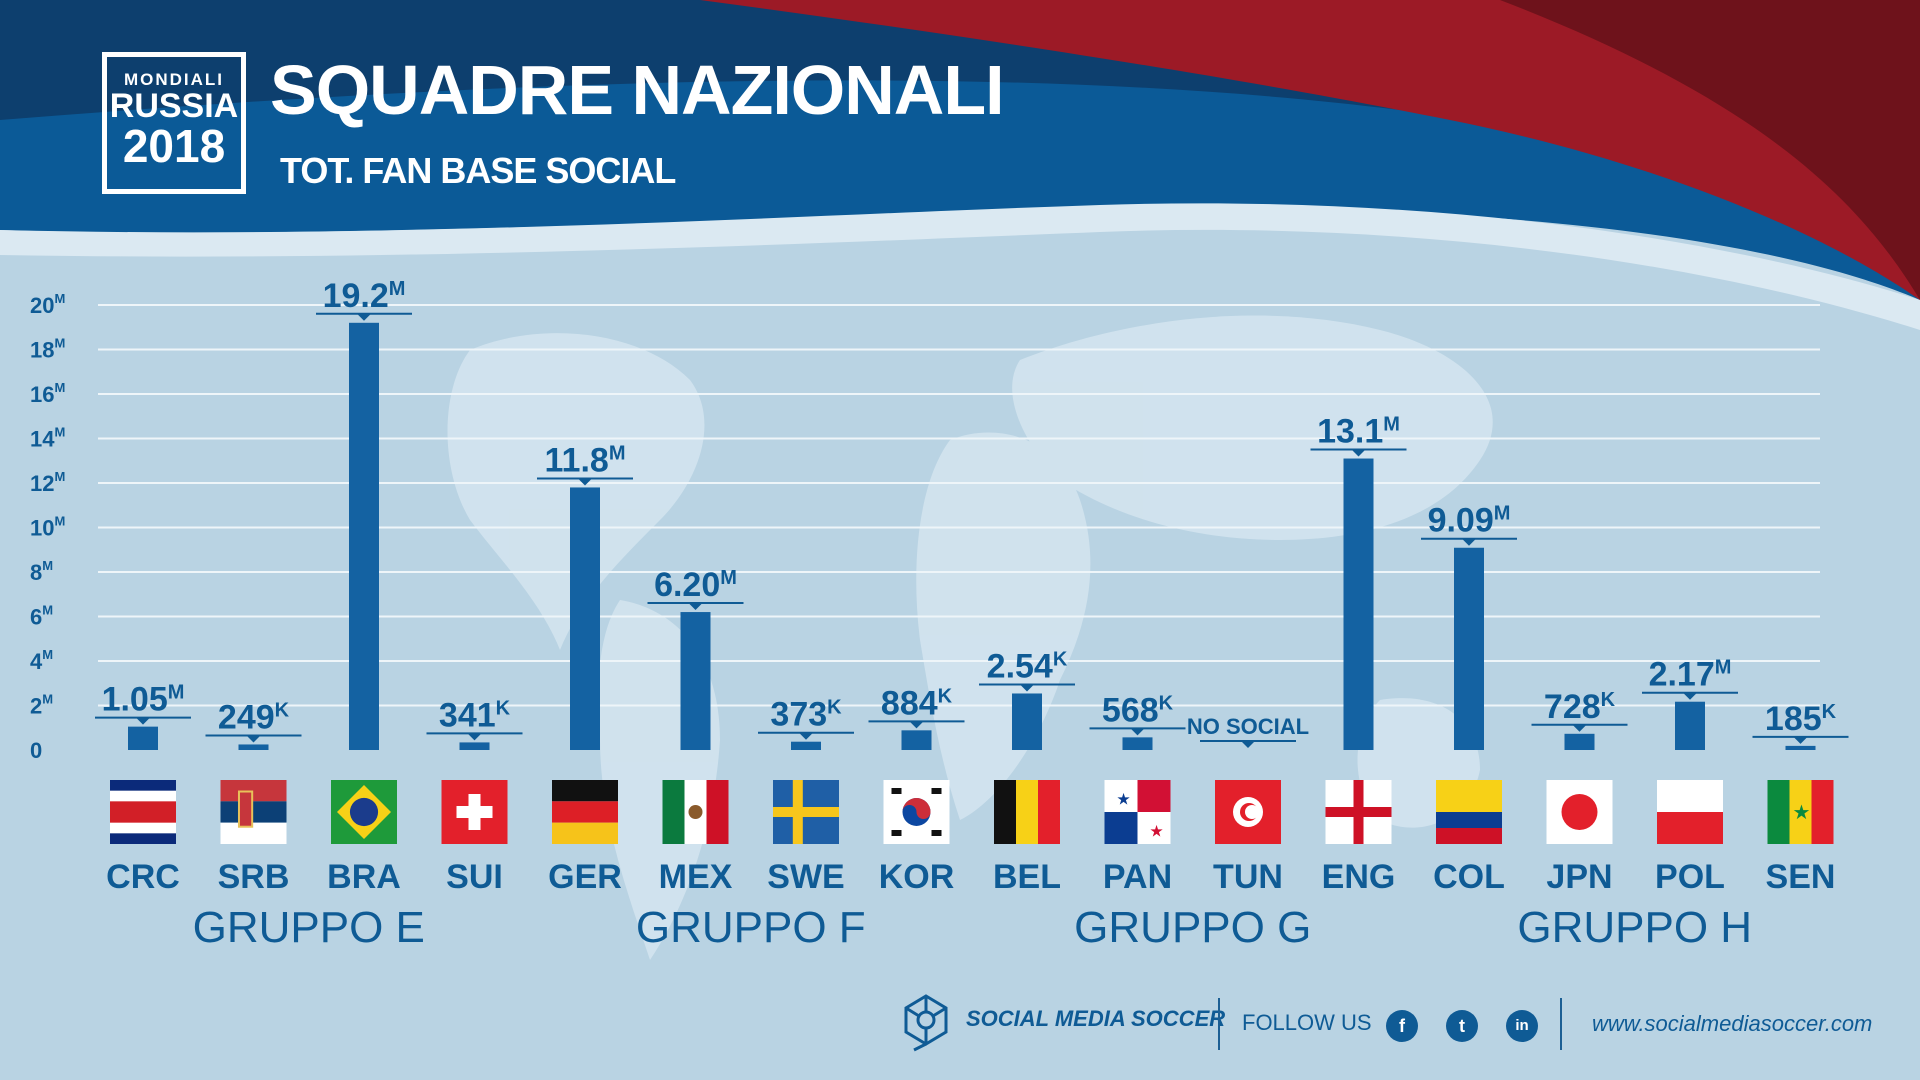  I want to click on event-badge: MONDIALI RUSSIA 2018, so click(174, 123).